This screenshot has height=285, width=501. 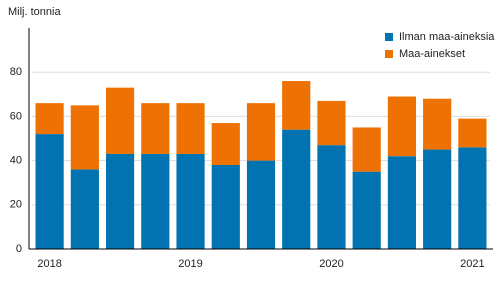 I want to click on y-tick-label: 60, so click(x=16, y=116).